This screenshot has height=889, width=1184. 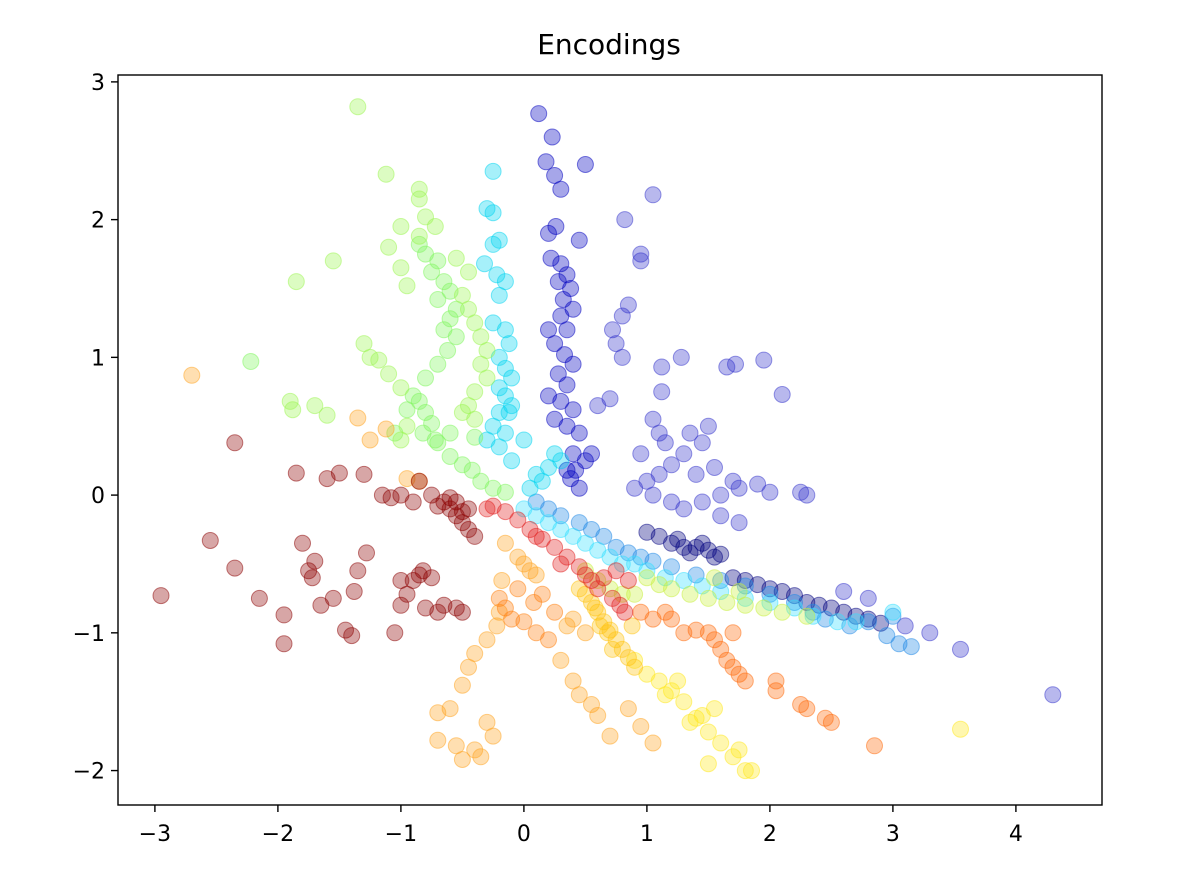 I want to click on y-tick-label: 2, so click(x=98, y=221).